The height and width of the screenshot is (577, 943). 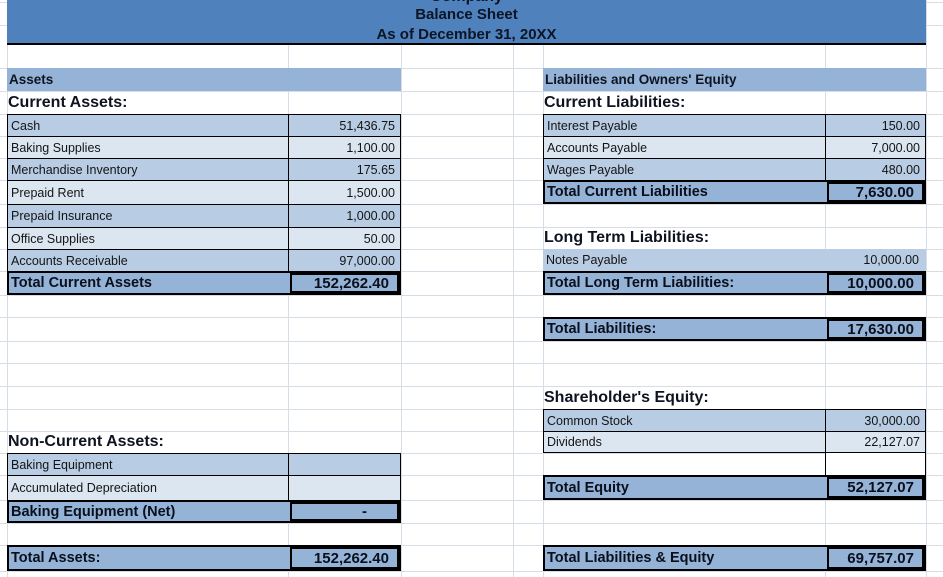 What do you see at coordinates (204, 283) in the screenshot?
I see `sheet-row: Total Current Assets 152,262.40` at bounding box center [204, 283].